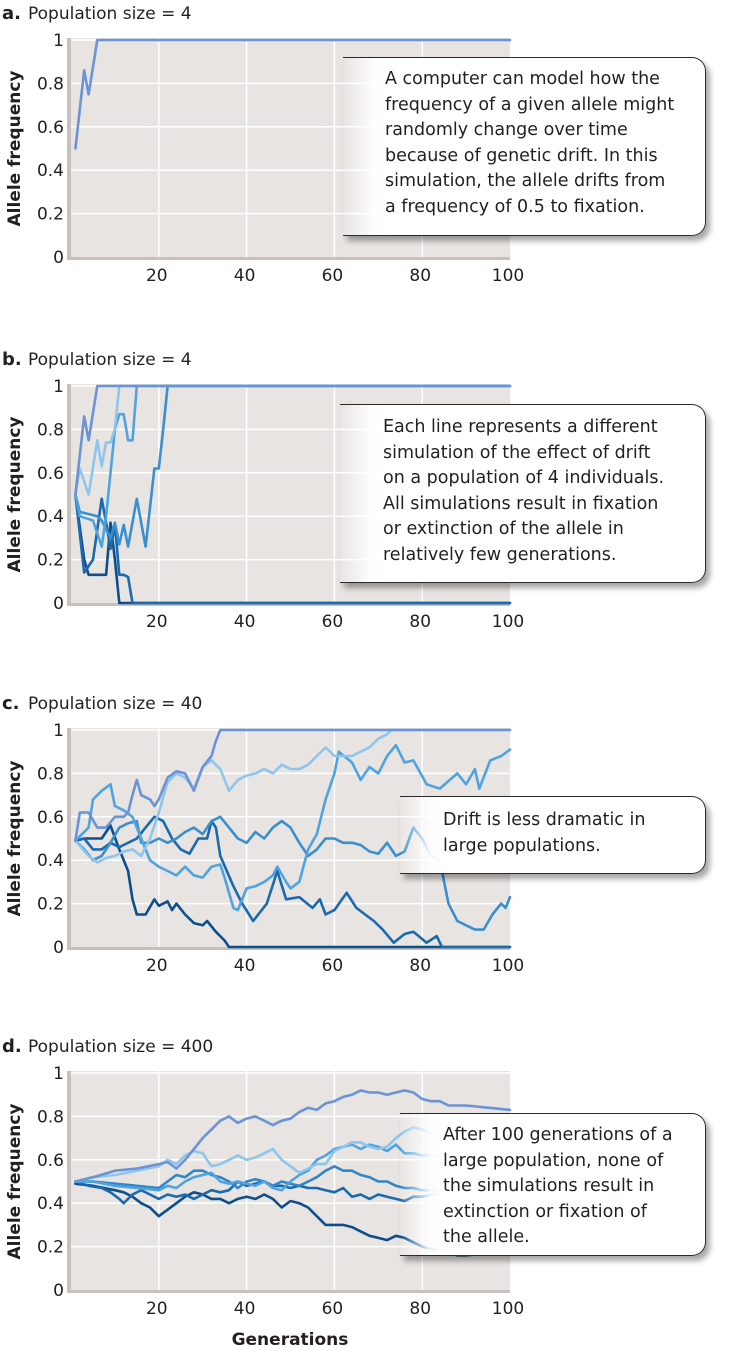  I want to click on panel-letter: a., so click(11, 13).